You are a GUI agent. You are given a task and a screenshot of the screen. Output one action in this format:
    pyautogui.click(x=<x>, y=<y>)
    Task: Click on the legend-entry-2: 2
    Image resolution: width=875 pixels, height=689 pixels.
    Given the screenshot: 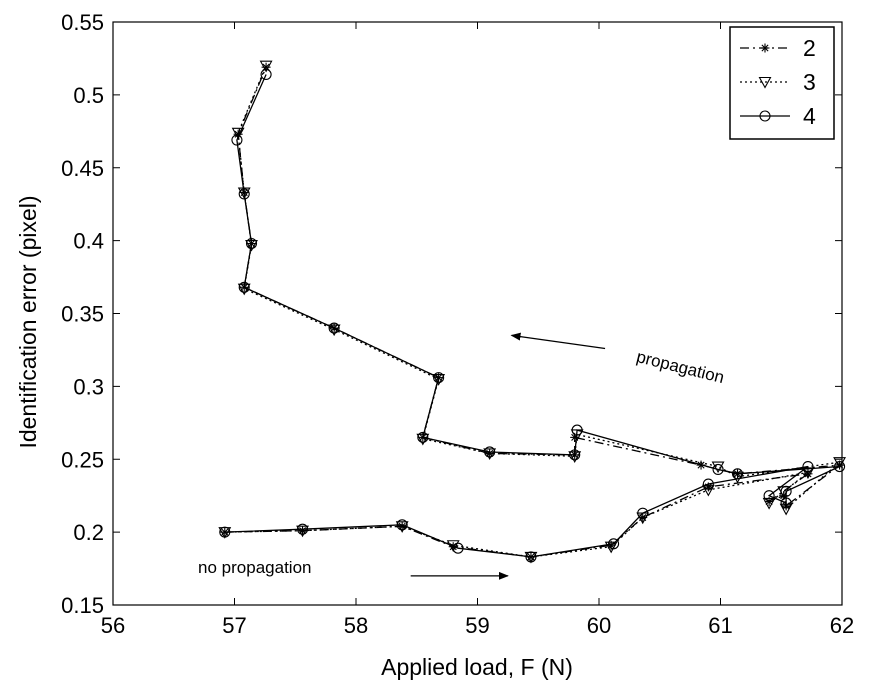 What is the action you would take?
    pyautogui.click(x=778, y=48)
    